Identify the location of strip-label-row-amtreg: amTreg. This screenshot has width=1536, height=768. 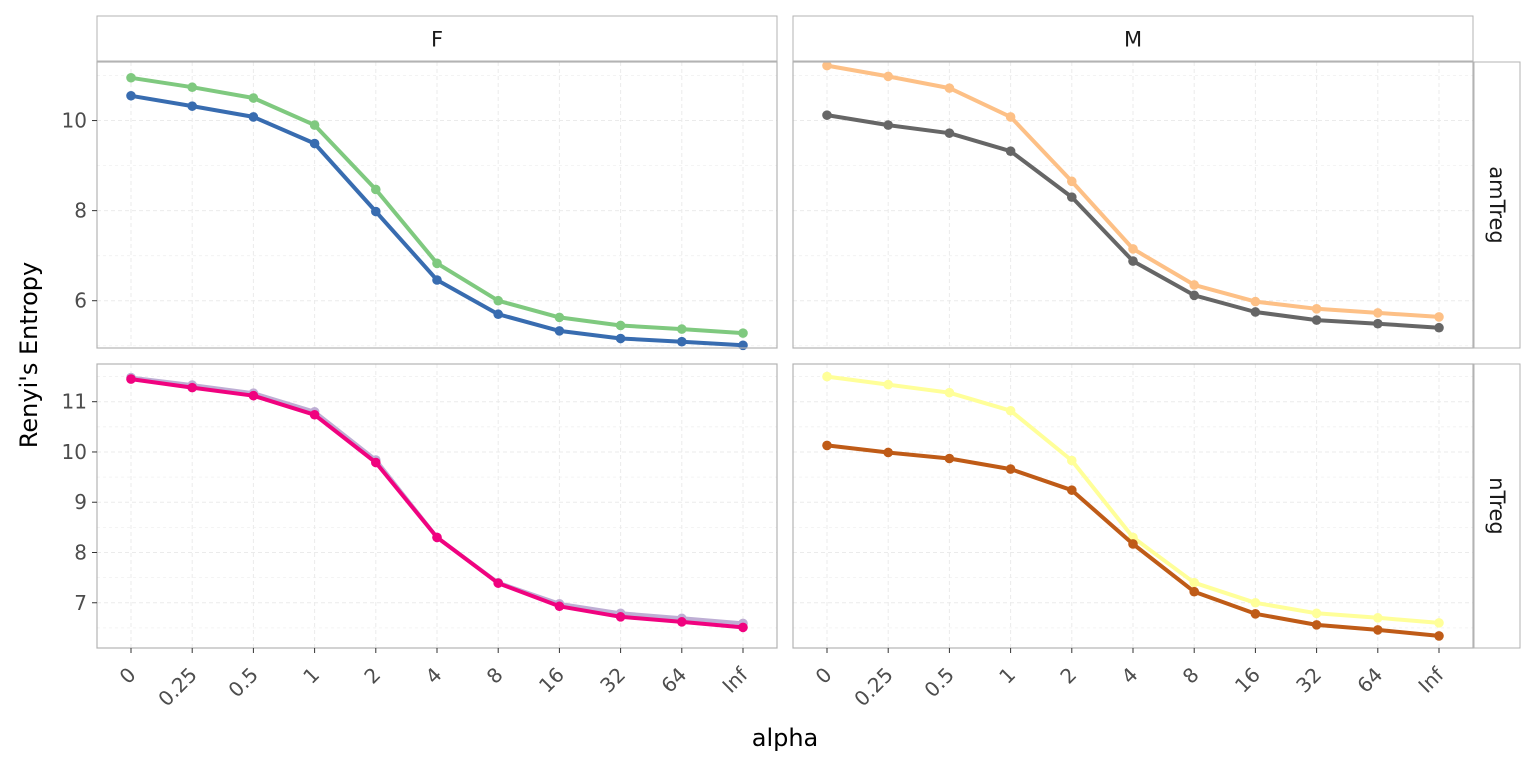
(1497, 205).